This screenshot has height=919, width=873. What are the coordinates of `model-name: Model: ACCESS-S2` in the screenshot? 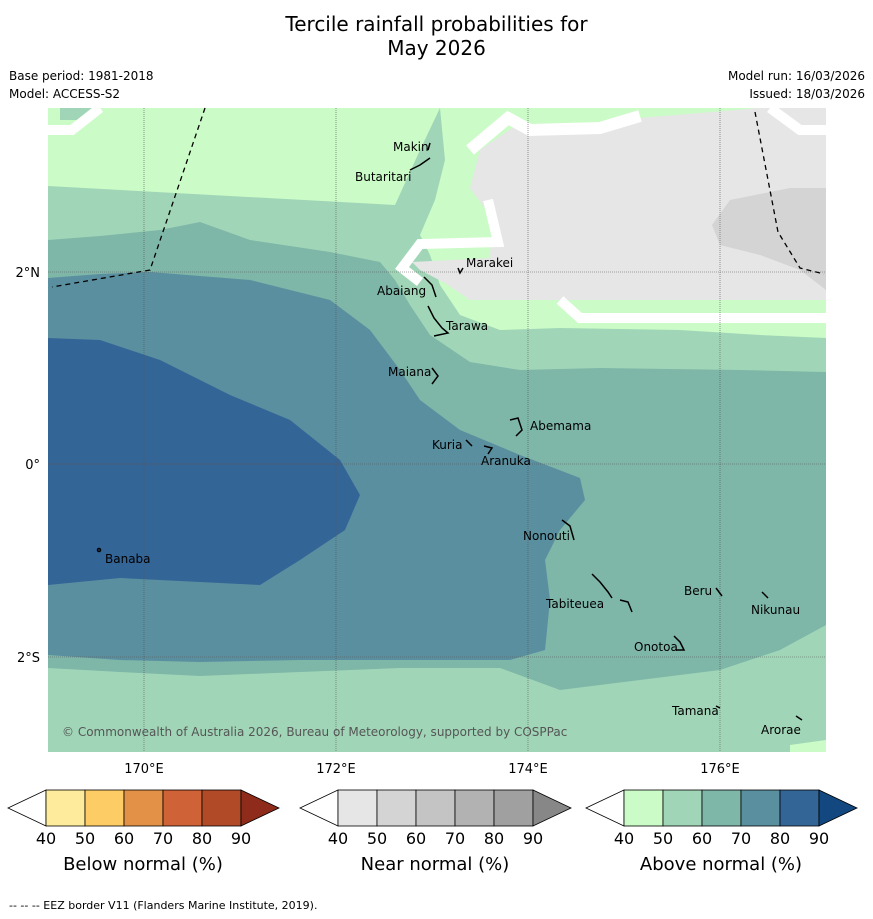 It's located at (65, 94).